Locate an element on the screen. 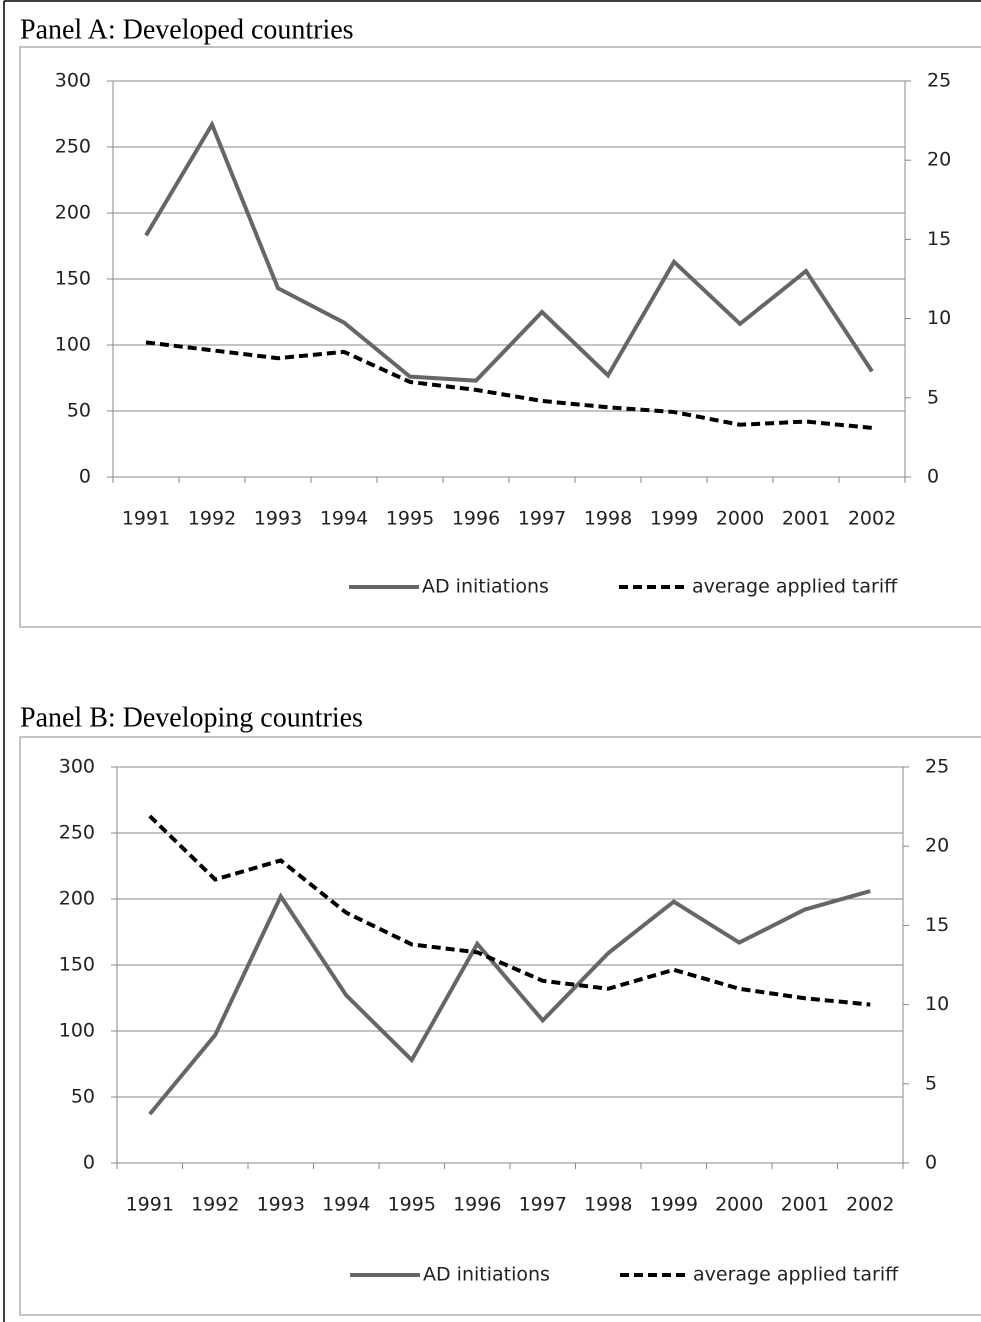 The height and width of the screenshot is (1322, 981). panel-title: Panel A: Developed countries is located at coordinates (187, 29).